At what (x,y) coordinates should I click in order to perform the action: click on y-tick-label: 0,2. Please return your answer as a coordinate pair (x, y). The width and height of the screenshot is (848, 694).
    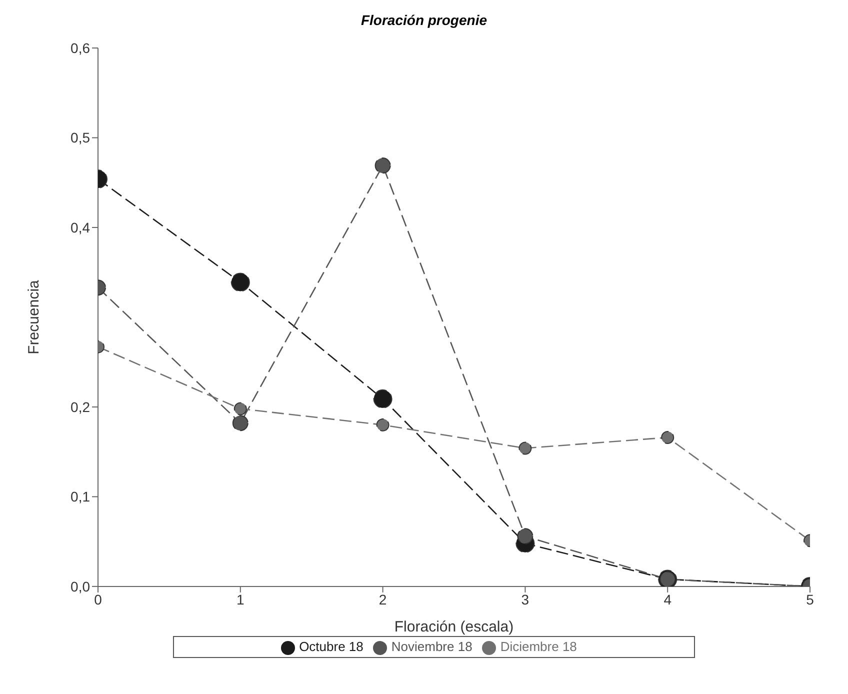
    Looking at the image, I should click on (80, 406).